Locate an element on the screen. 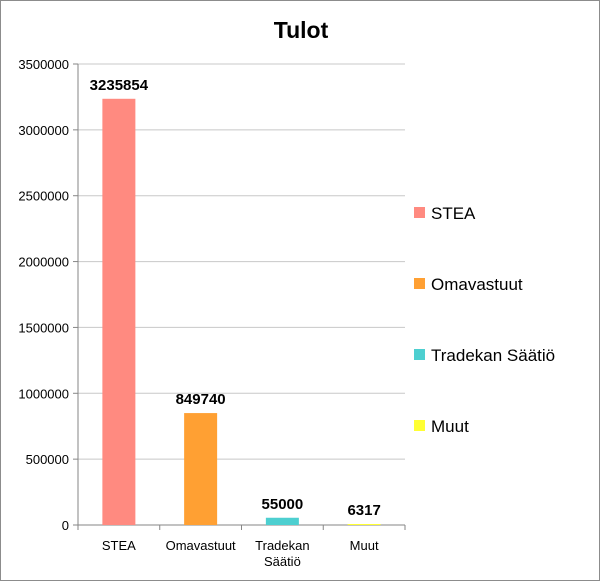 This screenshot has width=600, height=582. legend: STEA Omavastuut Tradekan Säätiö Muut is located at coordinates (484, 320).